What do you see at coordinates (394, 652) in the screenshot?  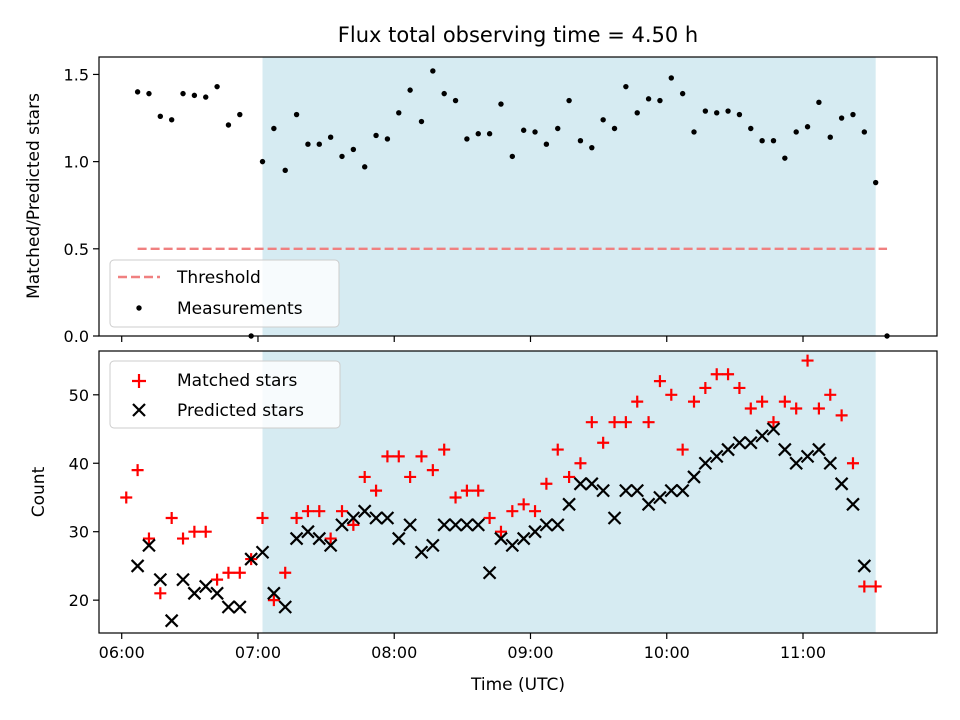 I see `x-tick-label: 08:00` at bounding box center [394, 652].